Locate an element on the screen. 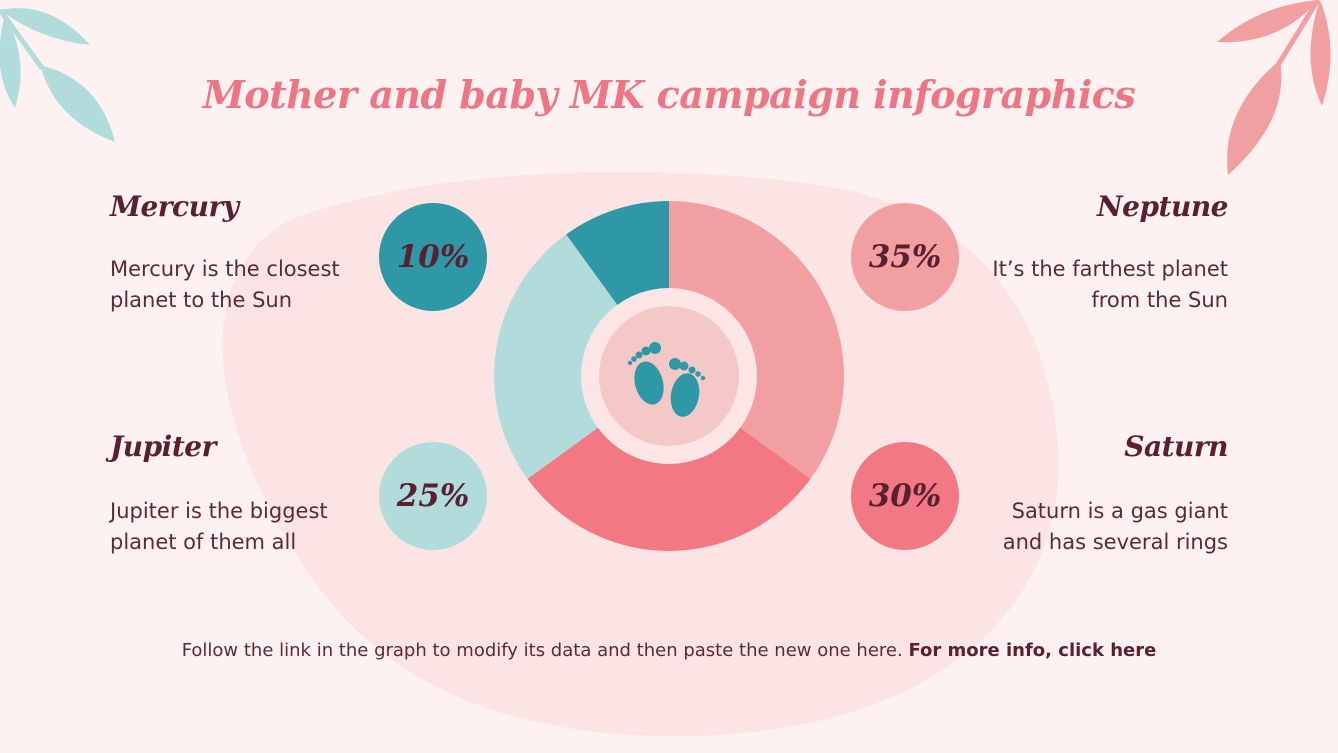 Image resolution: width=1338 pixels, height=753 pixels. neptune-heading: Neptune is located at coordinates (1162, 206).